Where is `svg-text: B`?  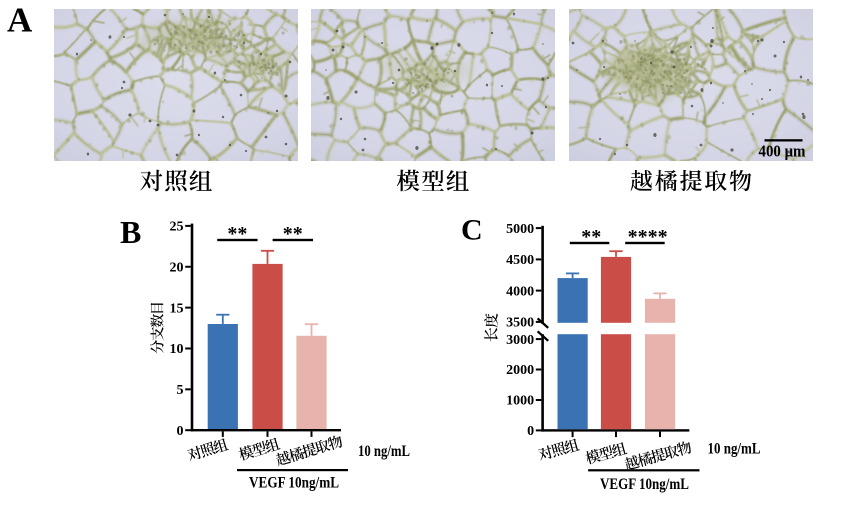
svg-text: B is located at coordinates (130, 232).